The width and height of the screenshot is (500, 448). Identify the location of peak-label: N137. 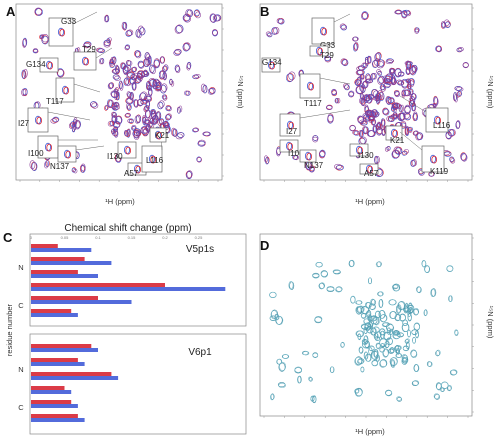
(314, 165).